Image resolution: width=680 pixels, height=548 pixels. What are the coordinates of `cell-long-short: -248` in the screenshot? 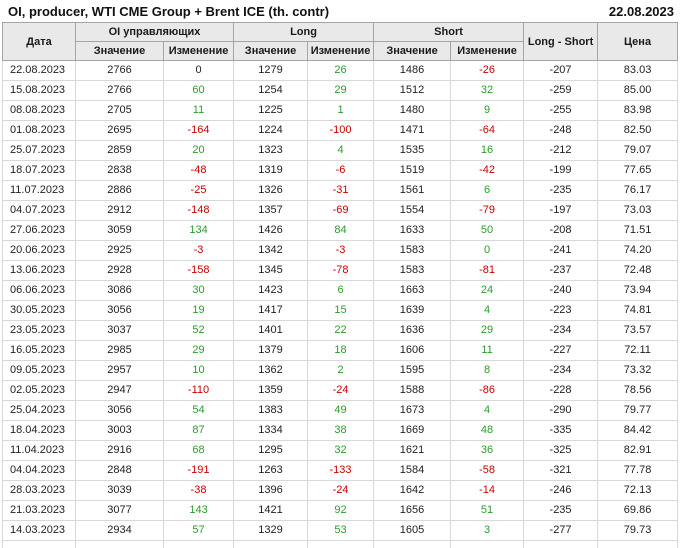 It's located at (561, 130).